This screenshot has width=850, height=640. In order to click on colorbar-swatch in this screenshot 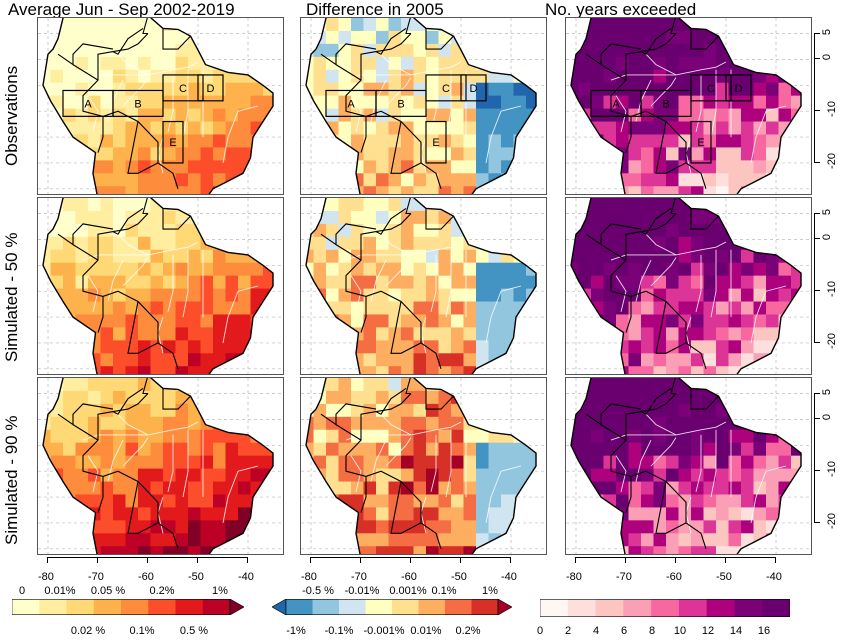, I will do `click(609, 608)`.